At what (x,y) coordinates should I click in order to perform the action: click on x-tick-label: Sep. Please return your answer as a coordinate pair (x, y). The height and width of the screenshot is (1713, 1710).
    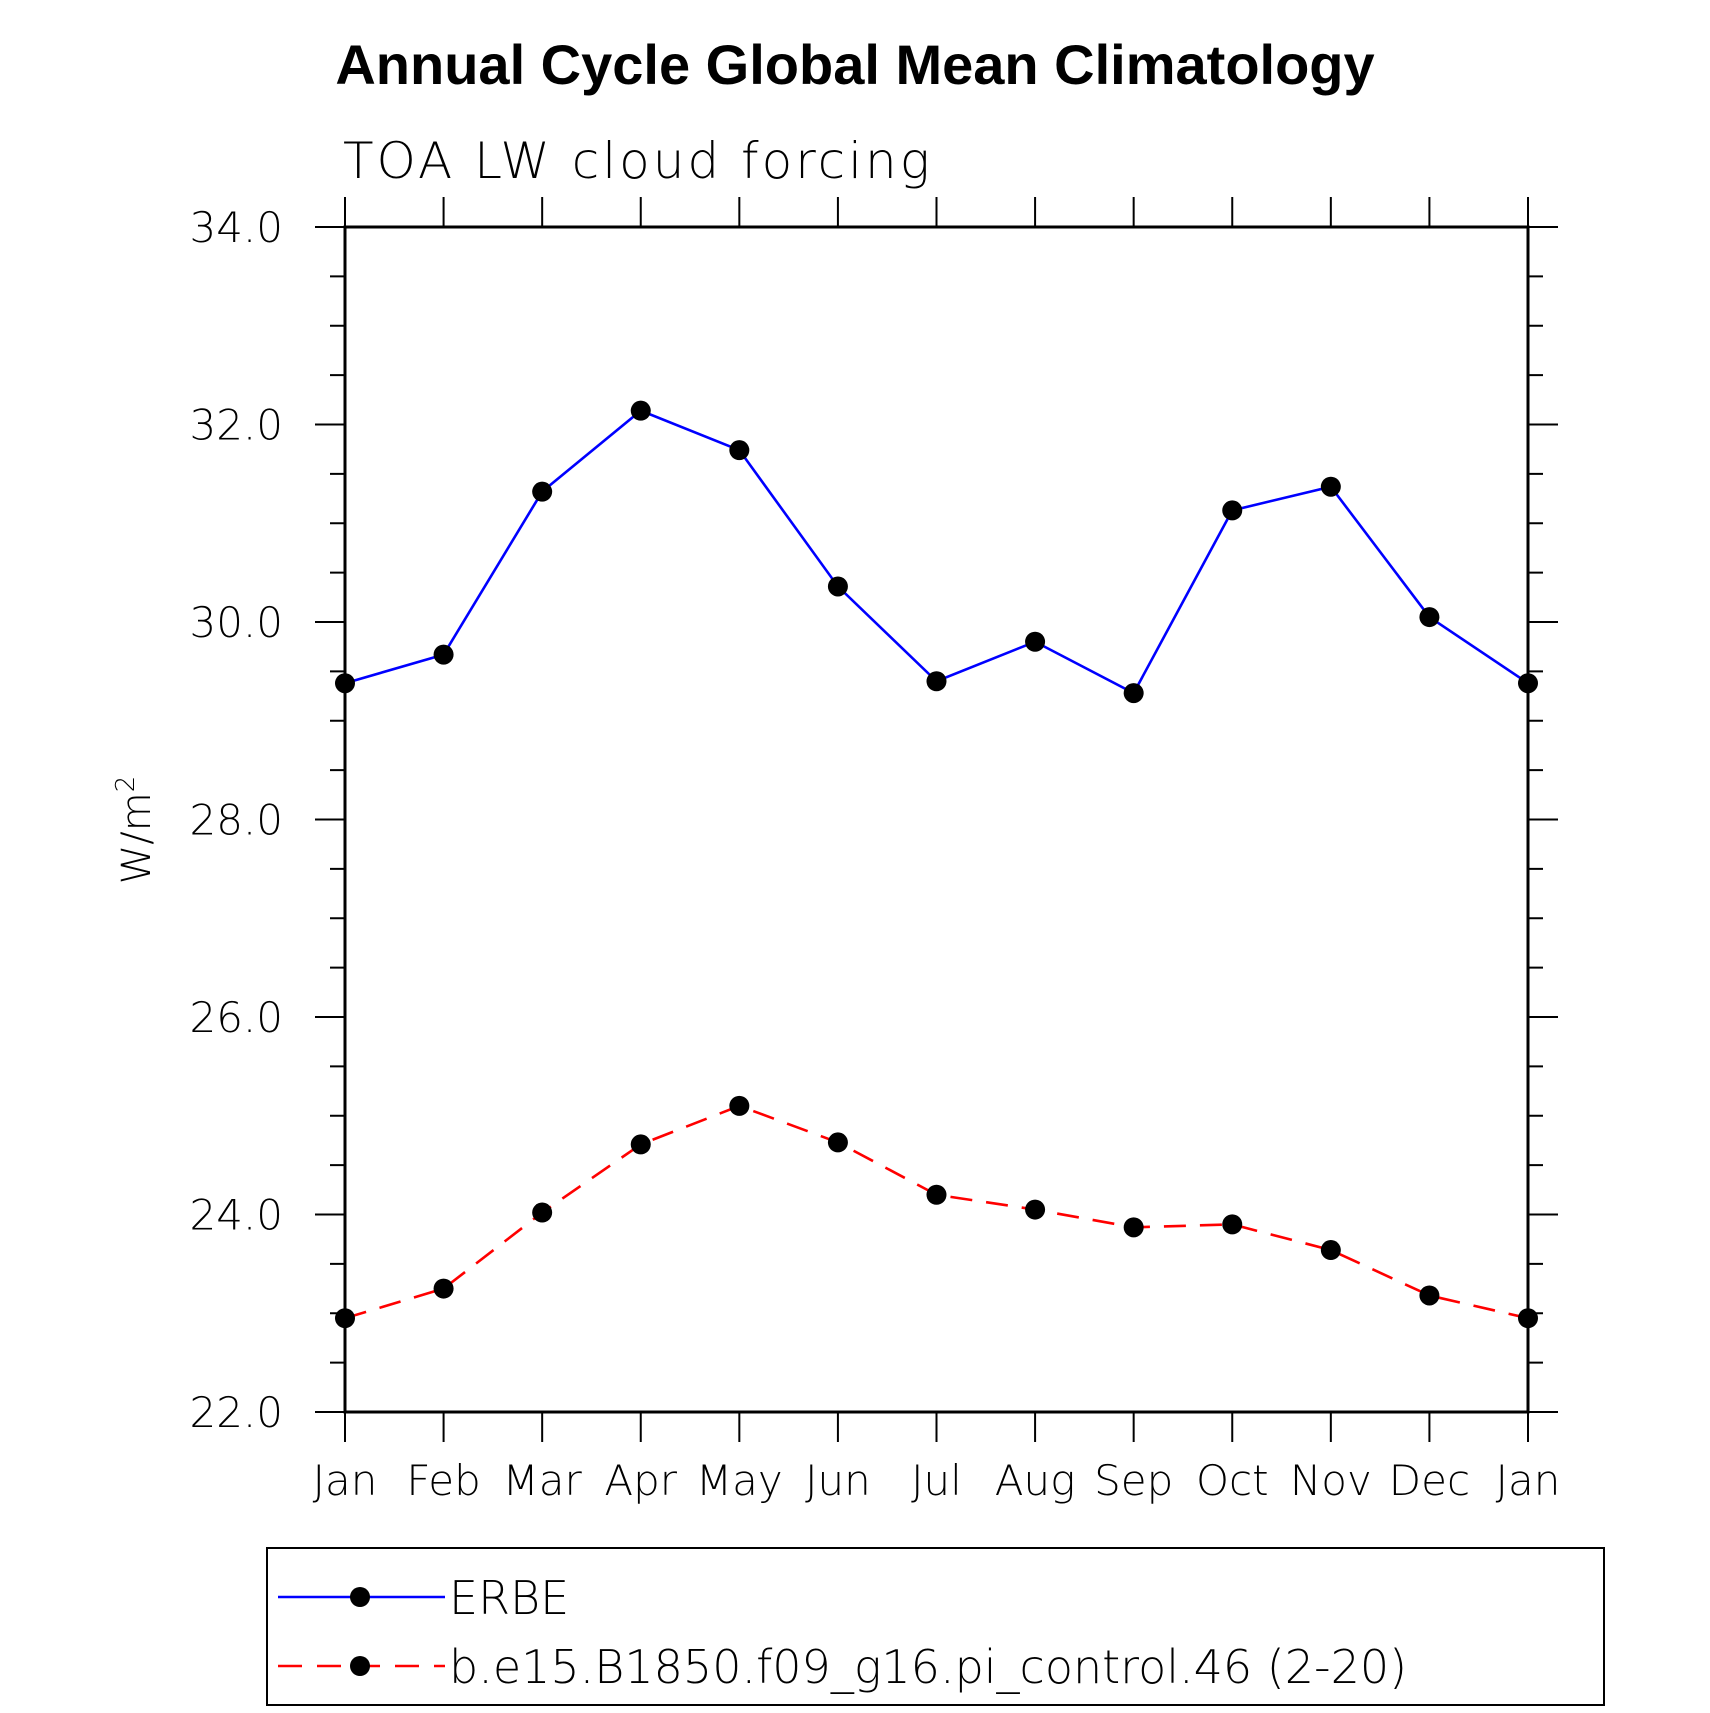
    Looking at the image, I should click on (1133, 1480).